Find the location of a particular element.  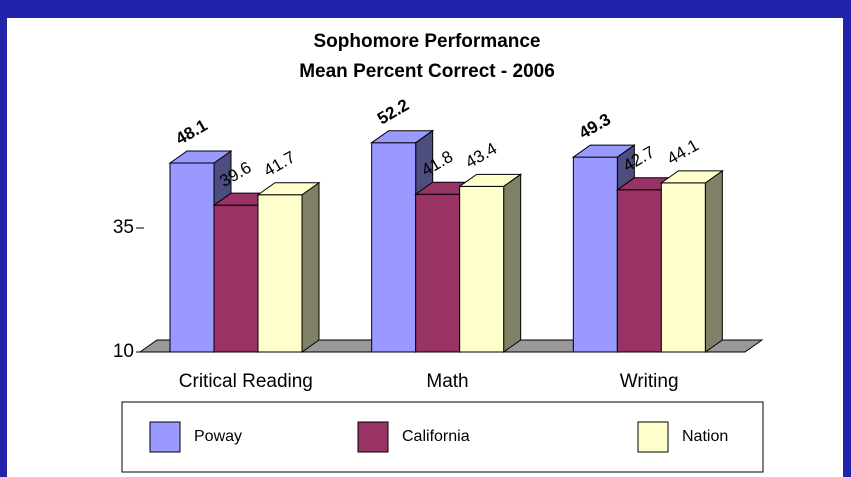

x-tick-label: Writing is located at coordinates (649, 381).